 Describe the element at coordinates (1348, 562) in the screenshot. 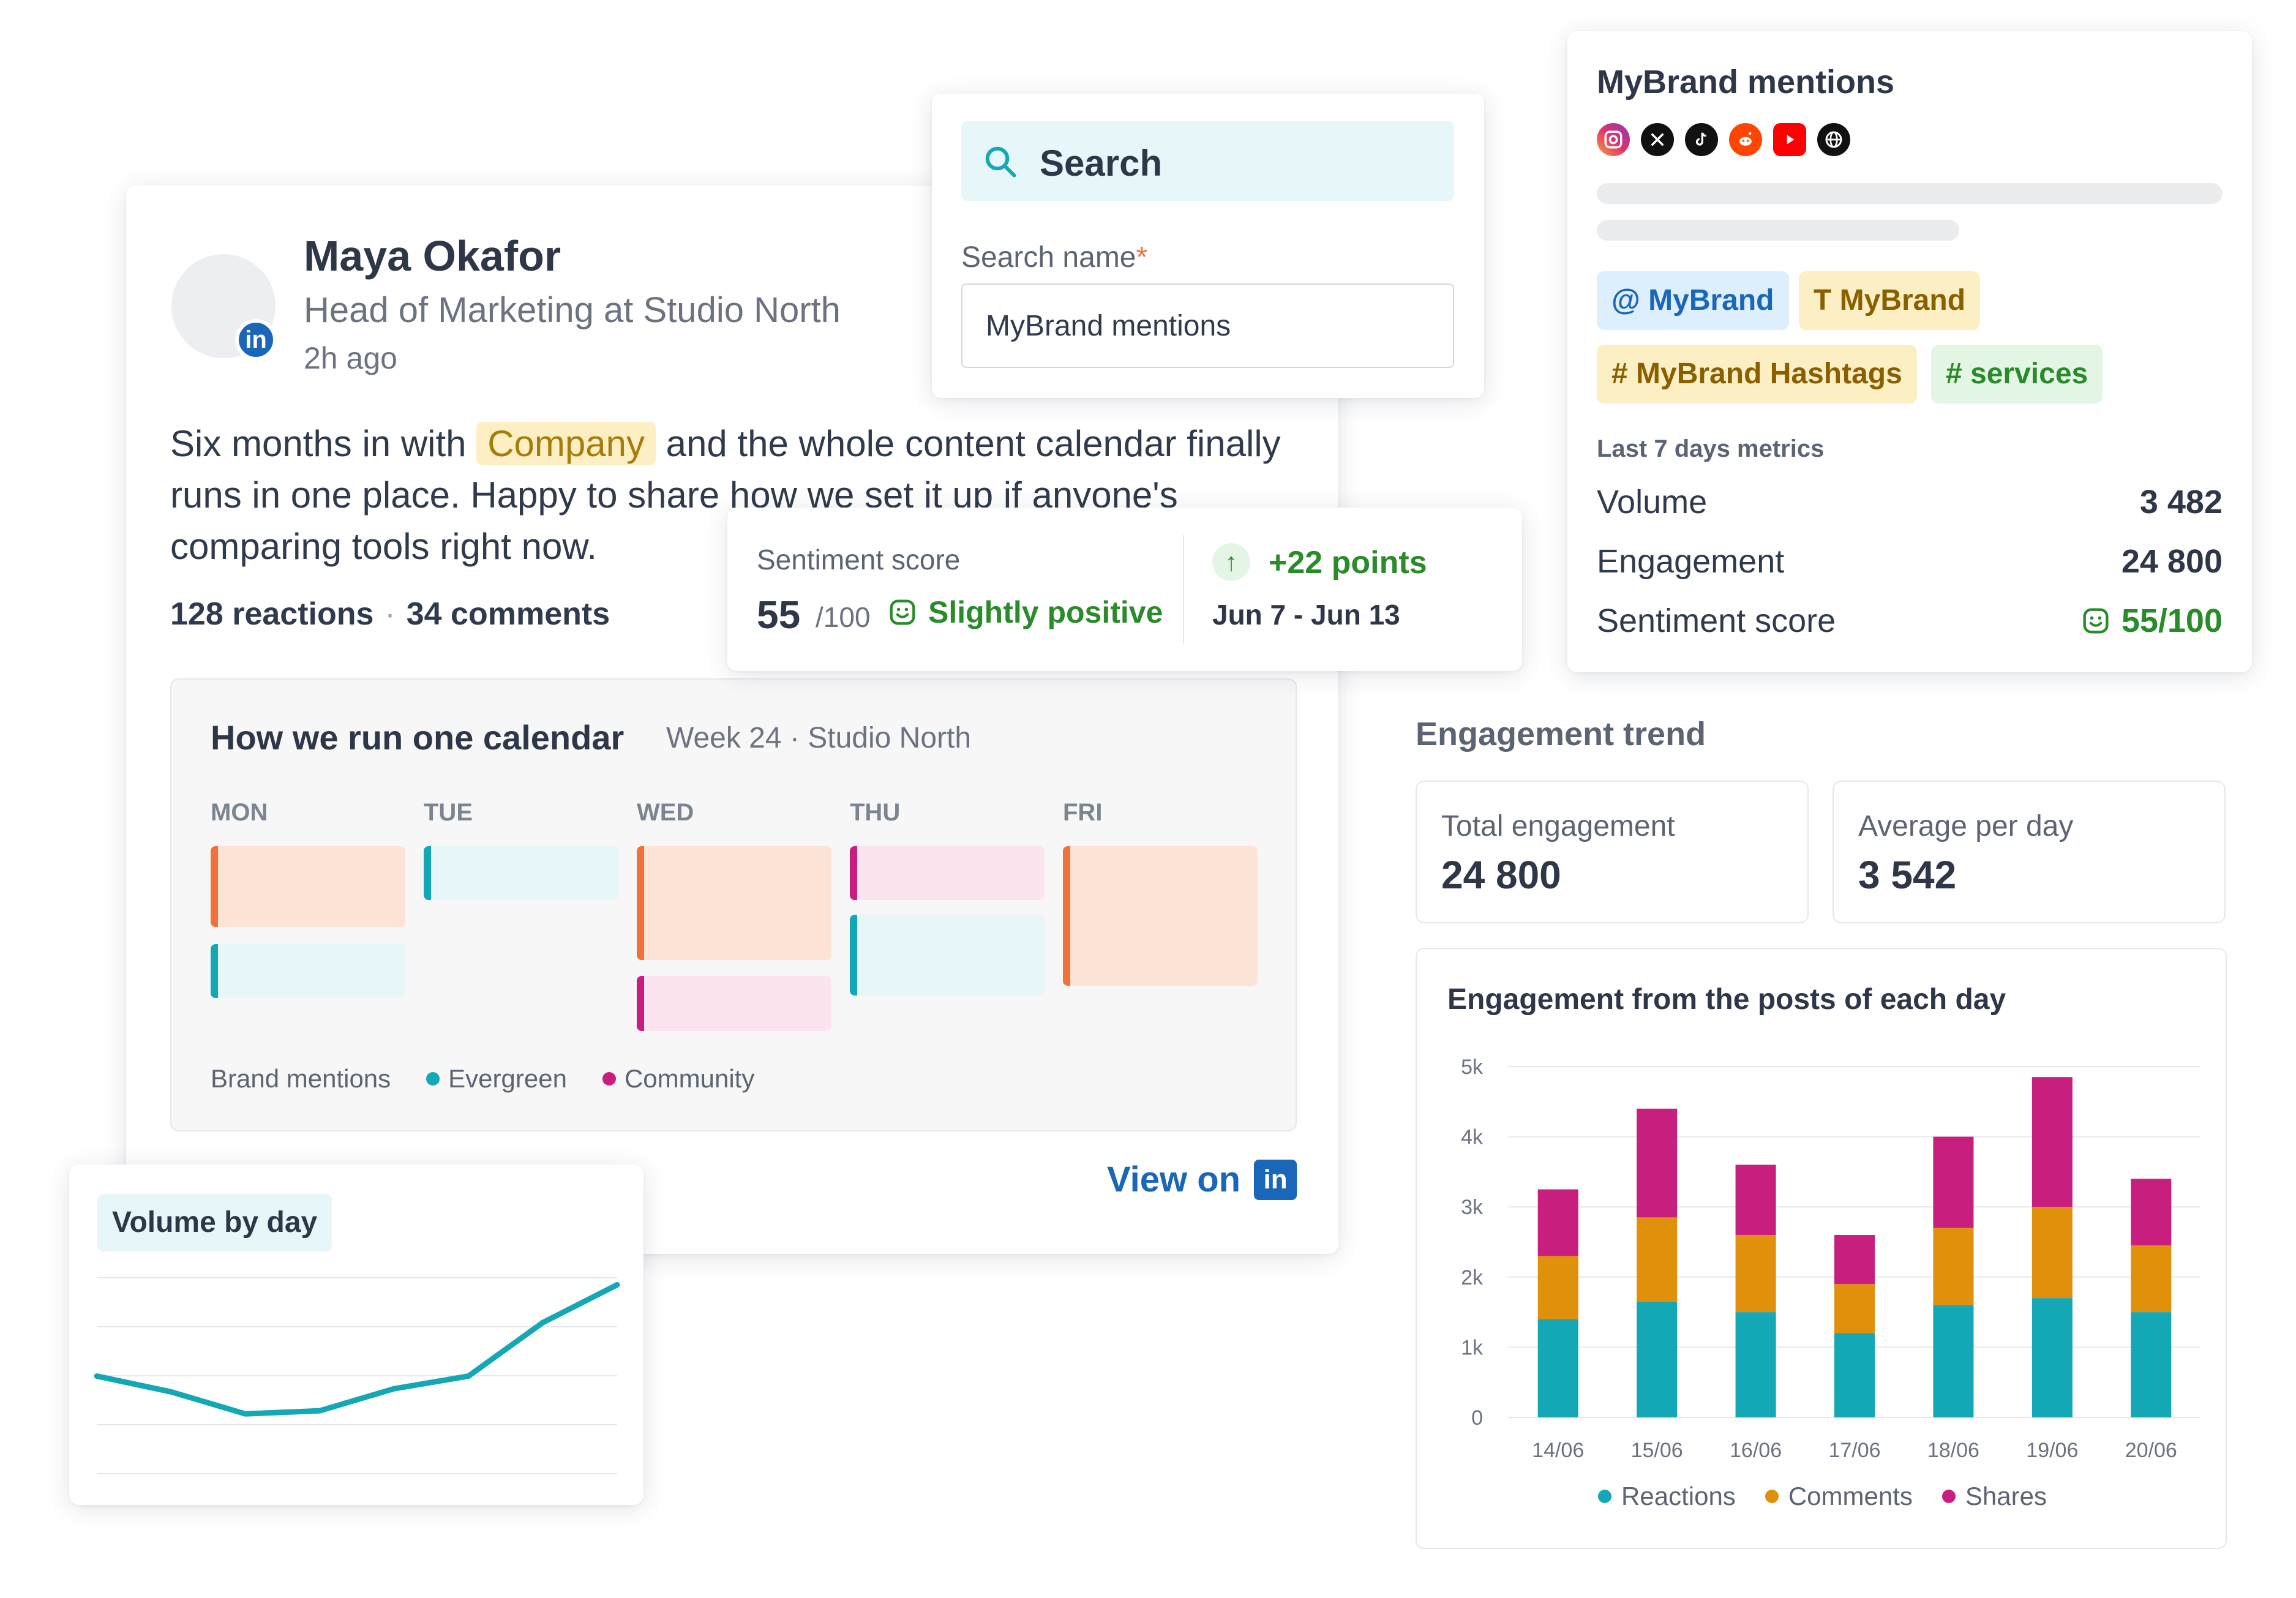

I see `sentiment-change: +22 points` at that location.